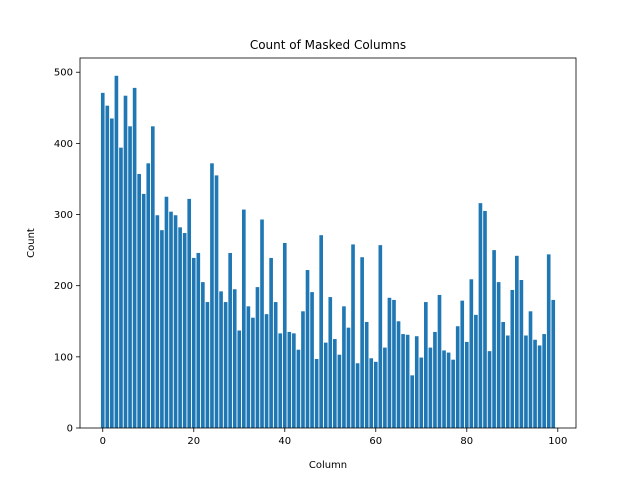 Image resolution: width=640 pixels, height=480 pixels. Describe the element at coordinates (284, 441) in the screenshot. I see `x-tick-label: 40` at that location.